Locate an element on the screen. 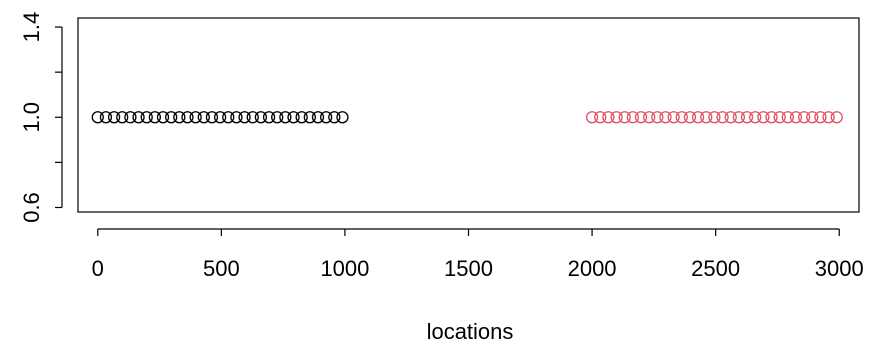 The width and height of the screenshot is (873, 346). x-tick-label: 1500 is located at coordinates (468, 268).